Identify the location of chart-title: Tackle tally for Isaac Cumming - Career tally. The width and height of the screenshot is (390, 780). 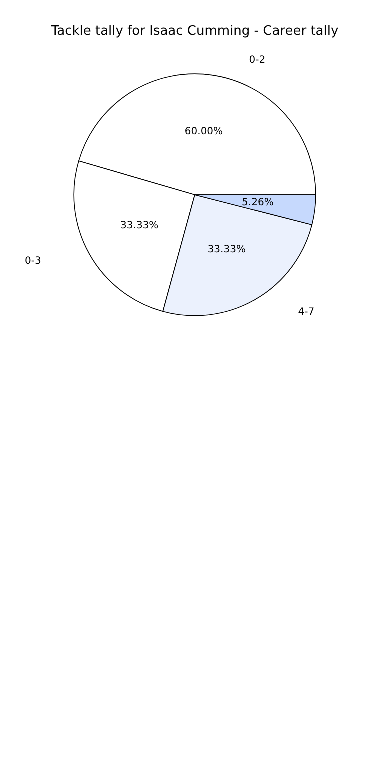
(194, 31).